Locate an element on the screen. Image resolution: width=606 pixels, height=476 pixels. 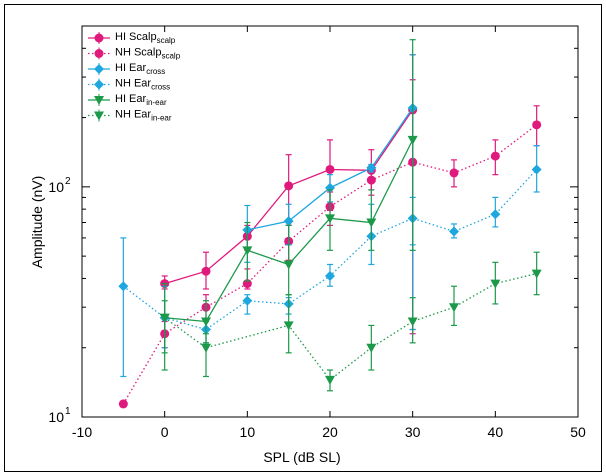
legend-label: NH Earin-ear is located at coordinates (143, 116).